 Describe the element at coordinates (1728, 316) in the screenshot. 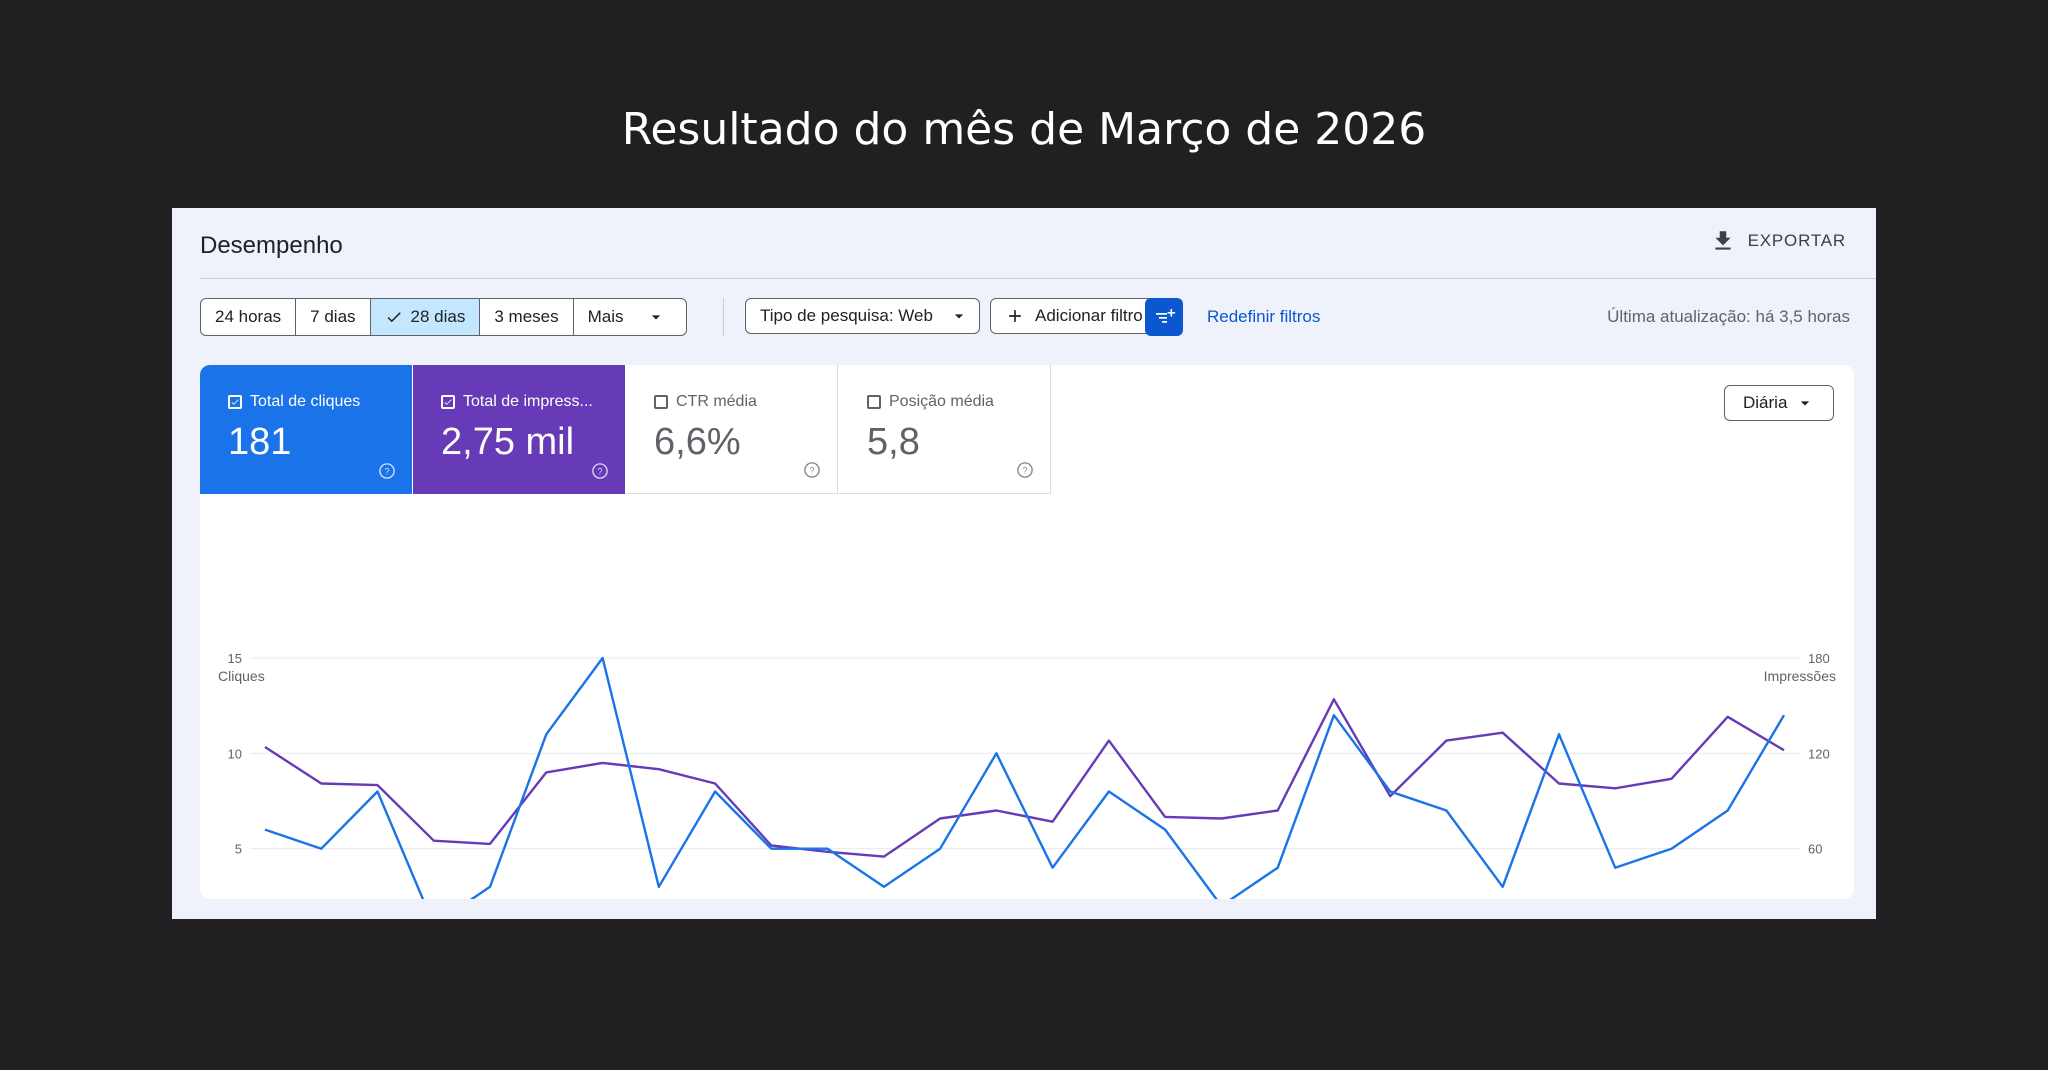

I see `last-update-text: Última atualização: há 3,5 horas` at that location.